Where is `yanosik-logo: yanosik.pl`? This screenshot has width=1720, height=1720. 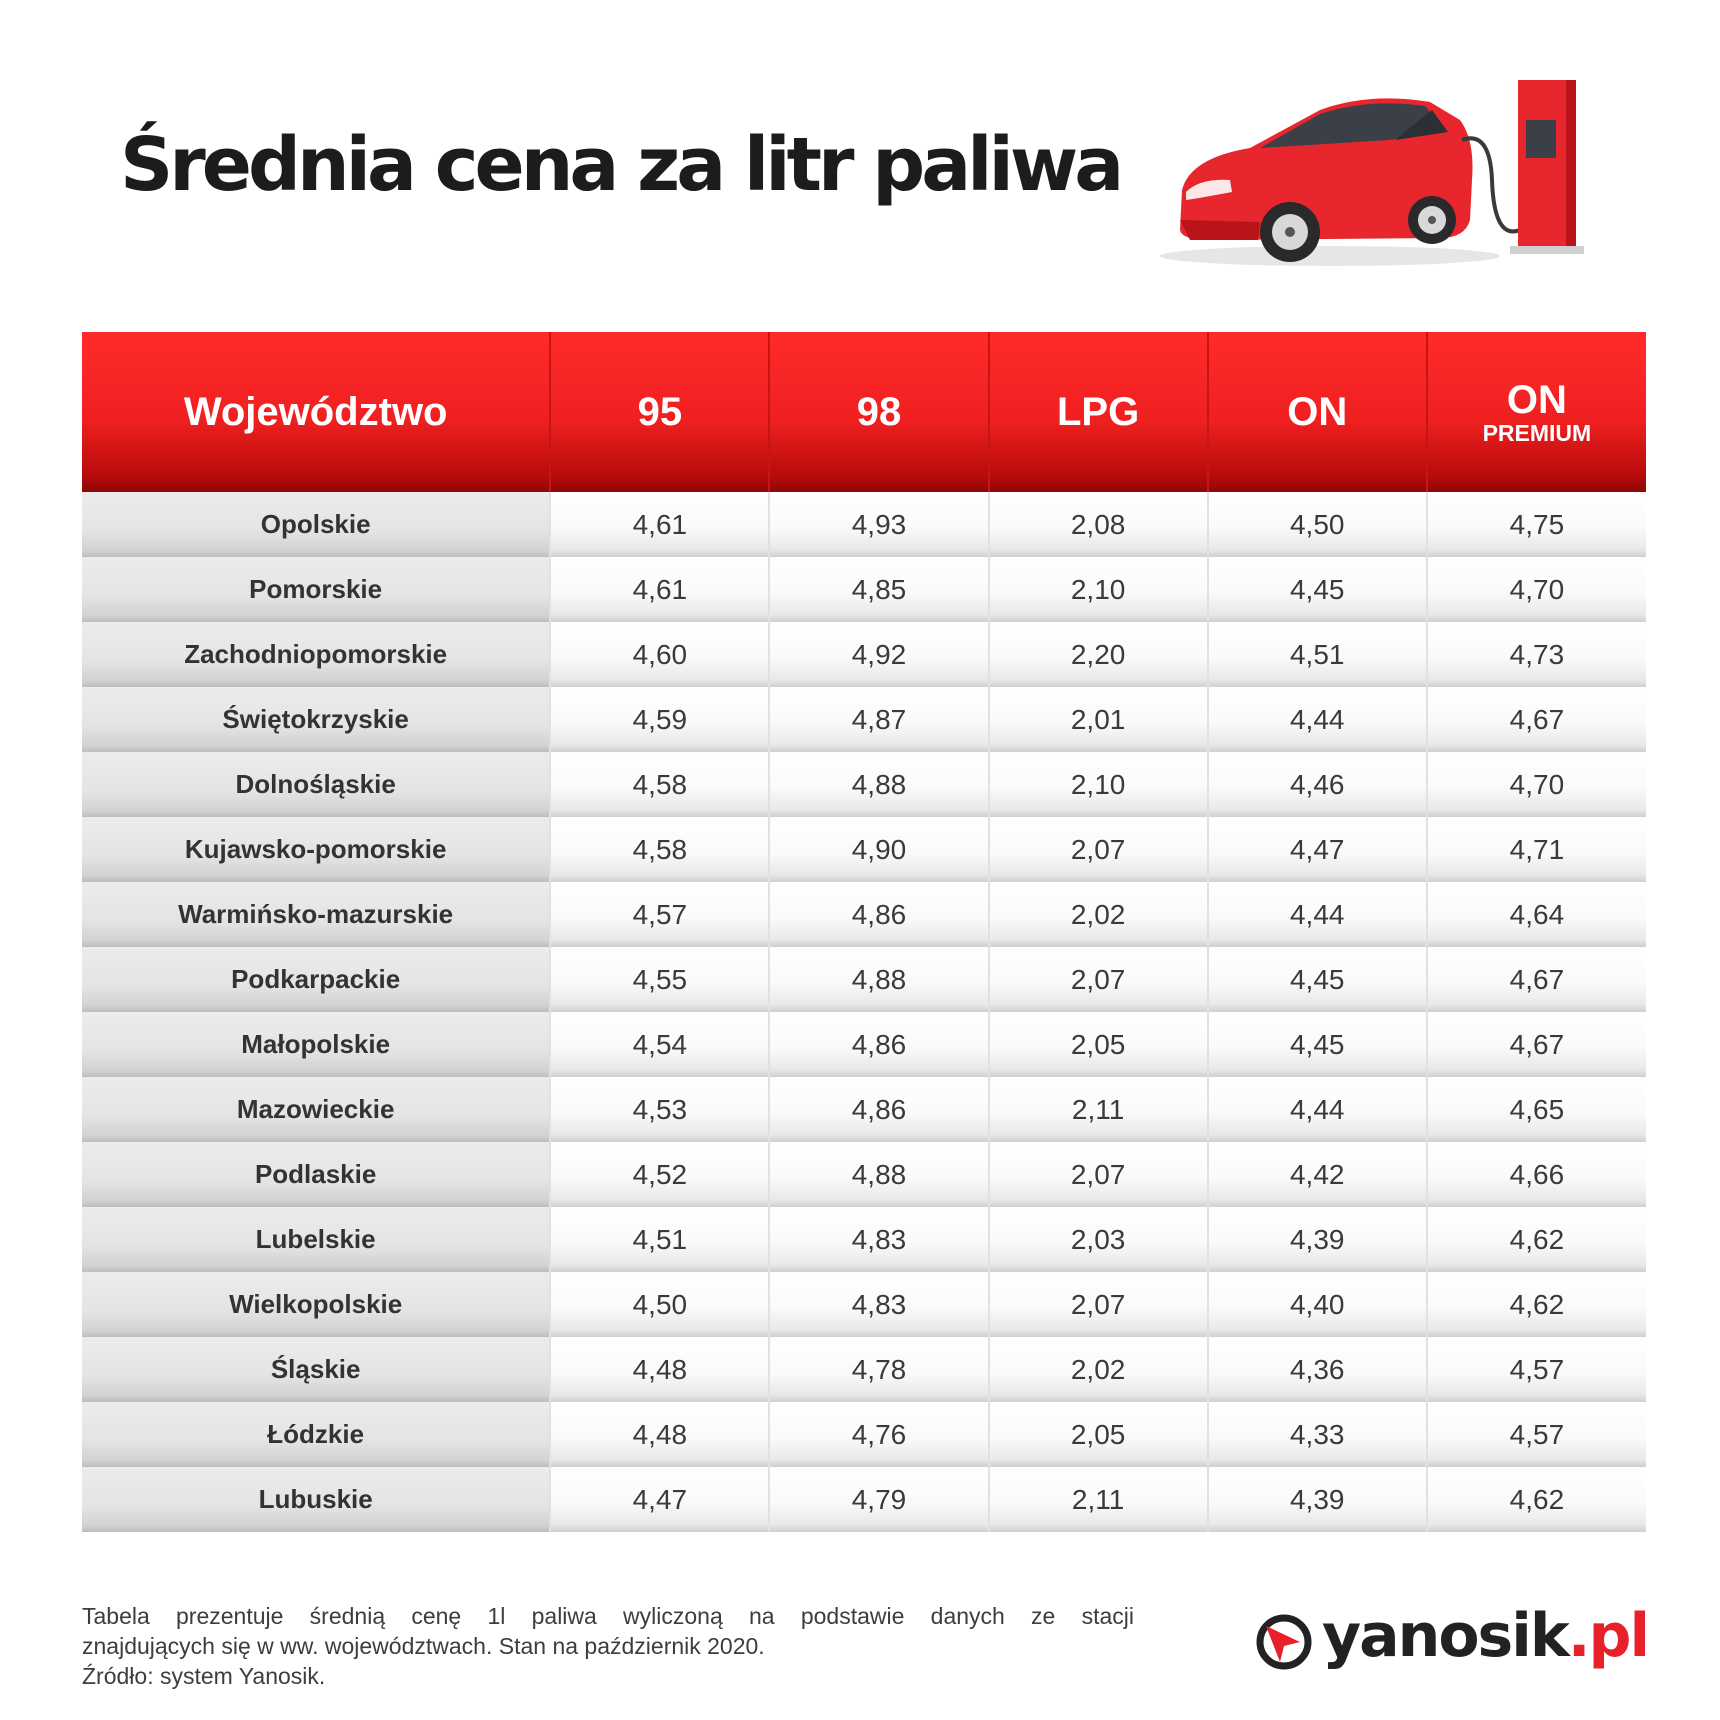
yanosik-logo: yanosik.pl is located at coordinates (1454, 1644).